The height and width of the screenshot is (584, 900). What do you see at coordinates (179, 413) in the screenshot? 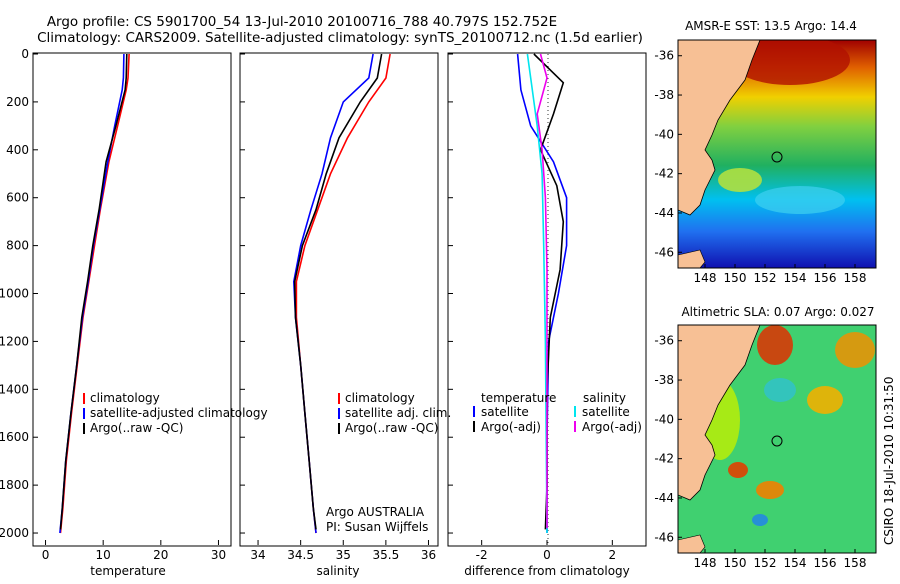
I see `legend-label-satellite: satellite-adjusted climatology` at bounding box center [179, 413].